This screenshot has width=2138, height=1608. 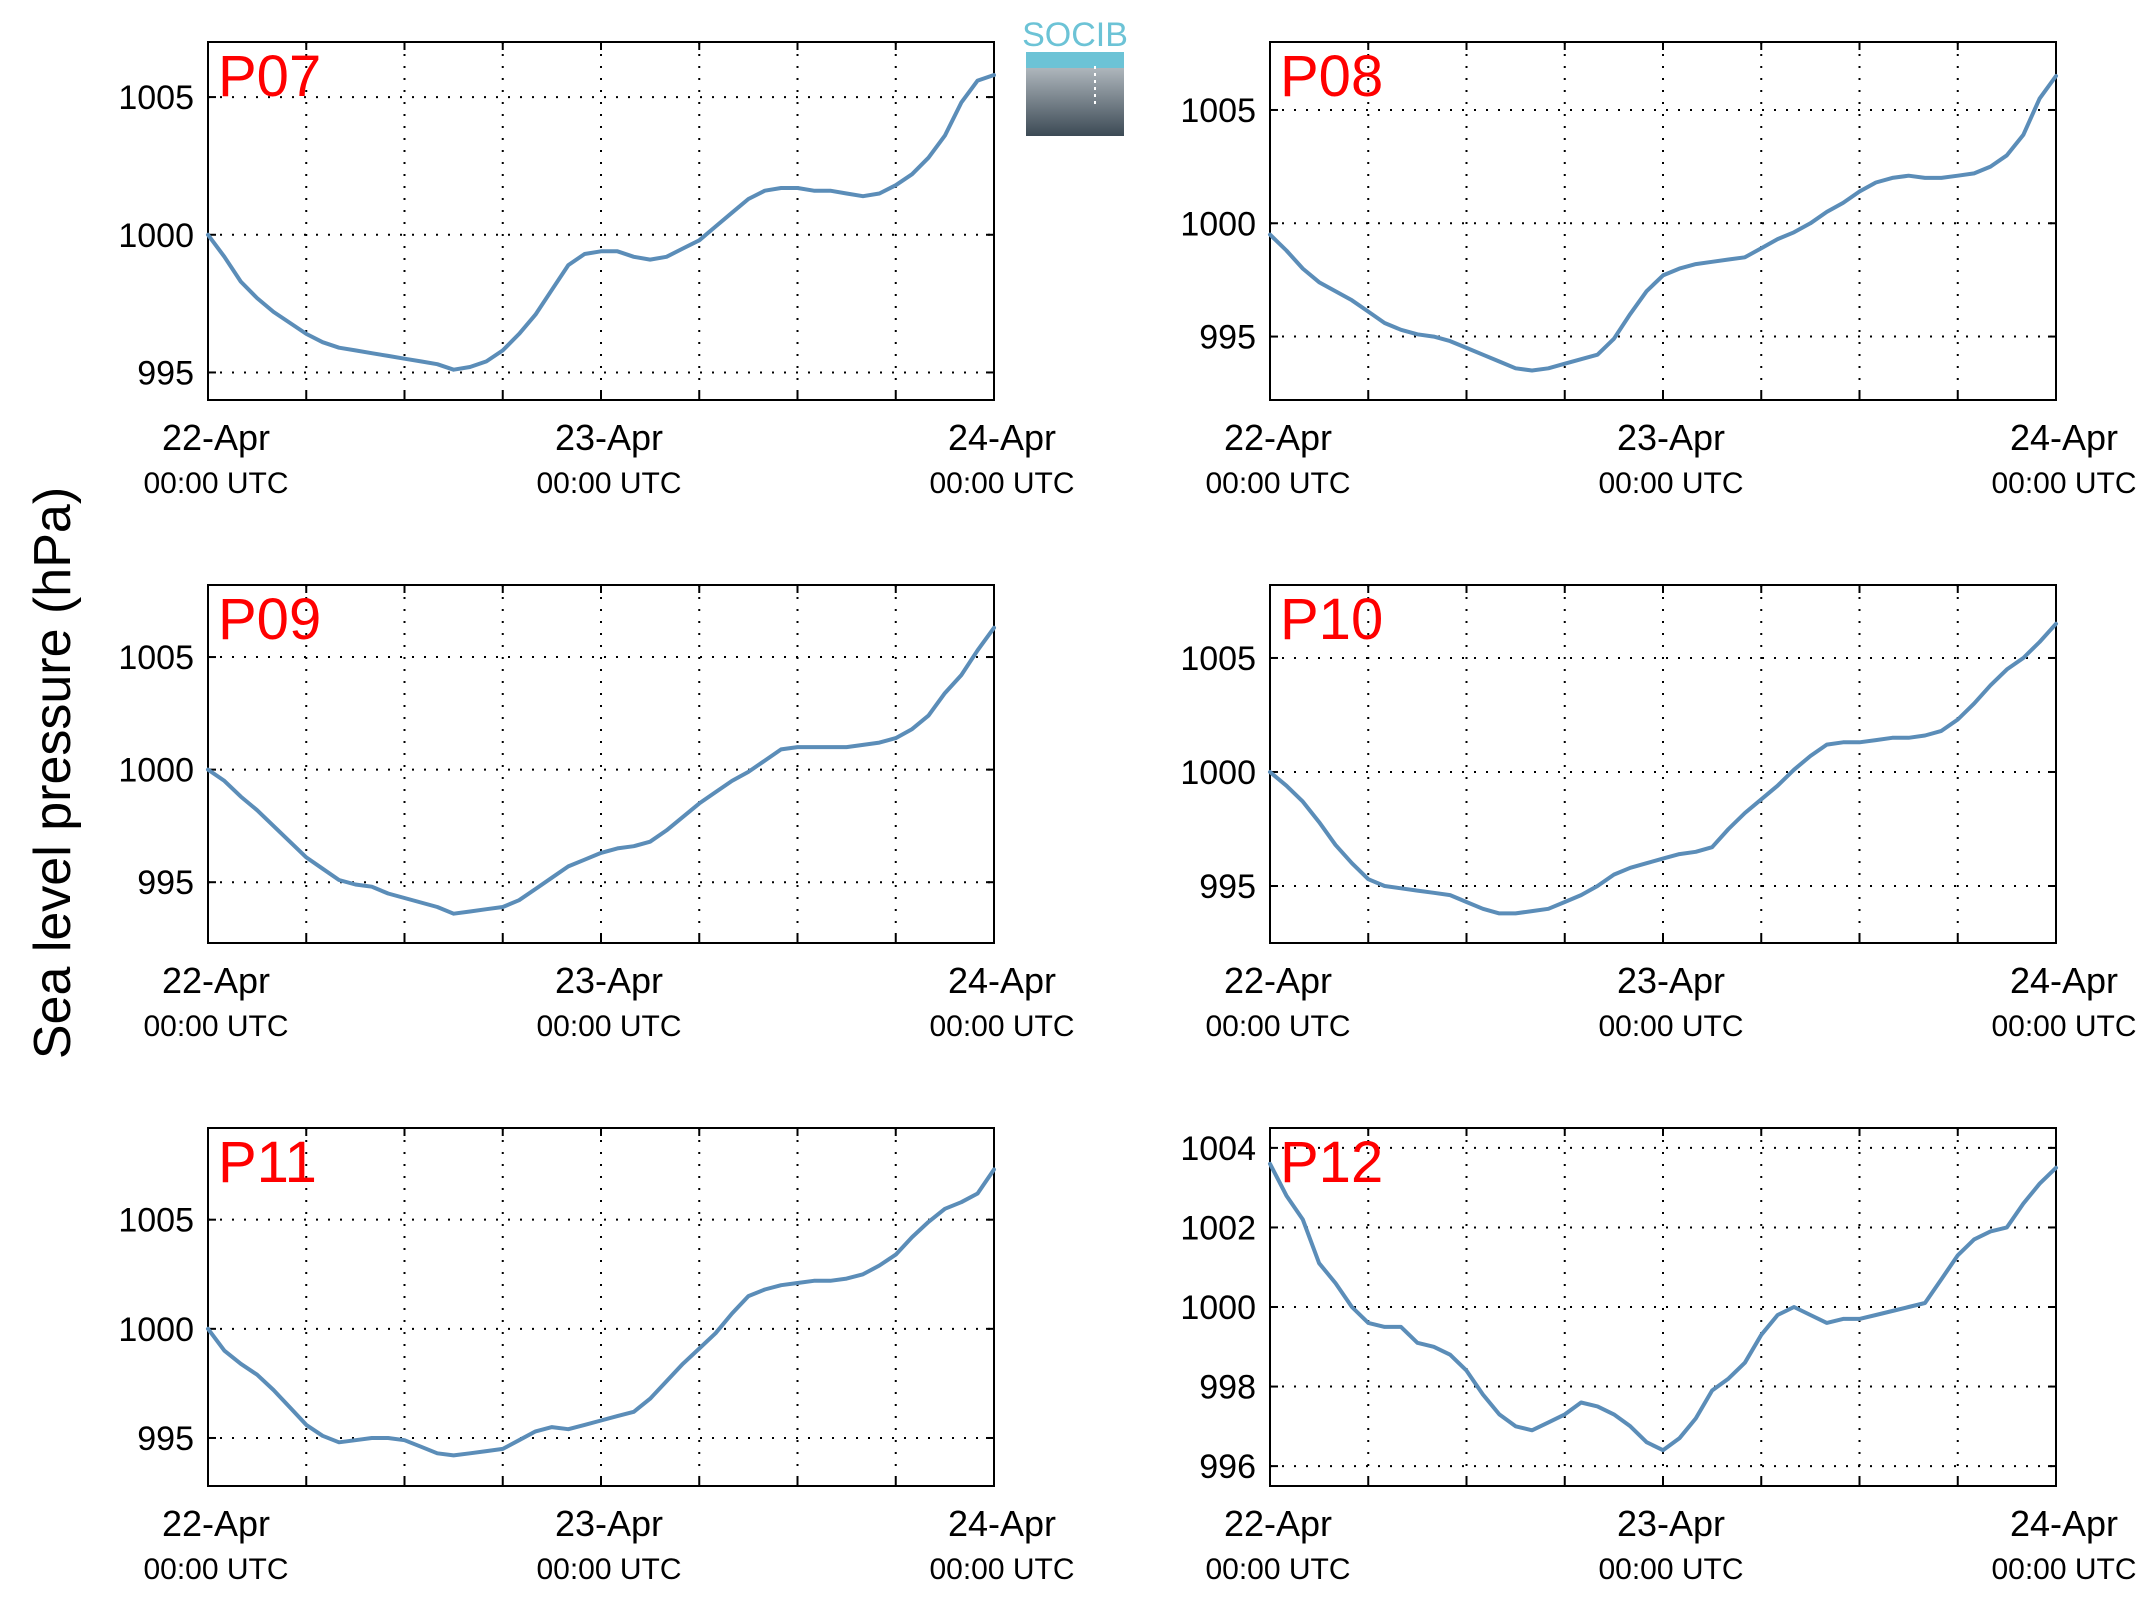 I want to click on y-axis-label: Sea level pressure (hPa), so click(x=53, y=773).